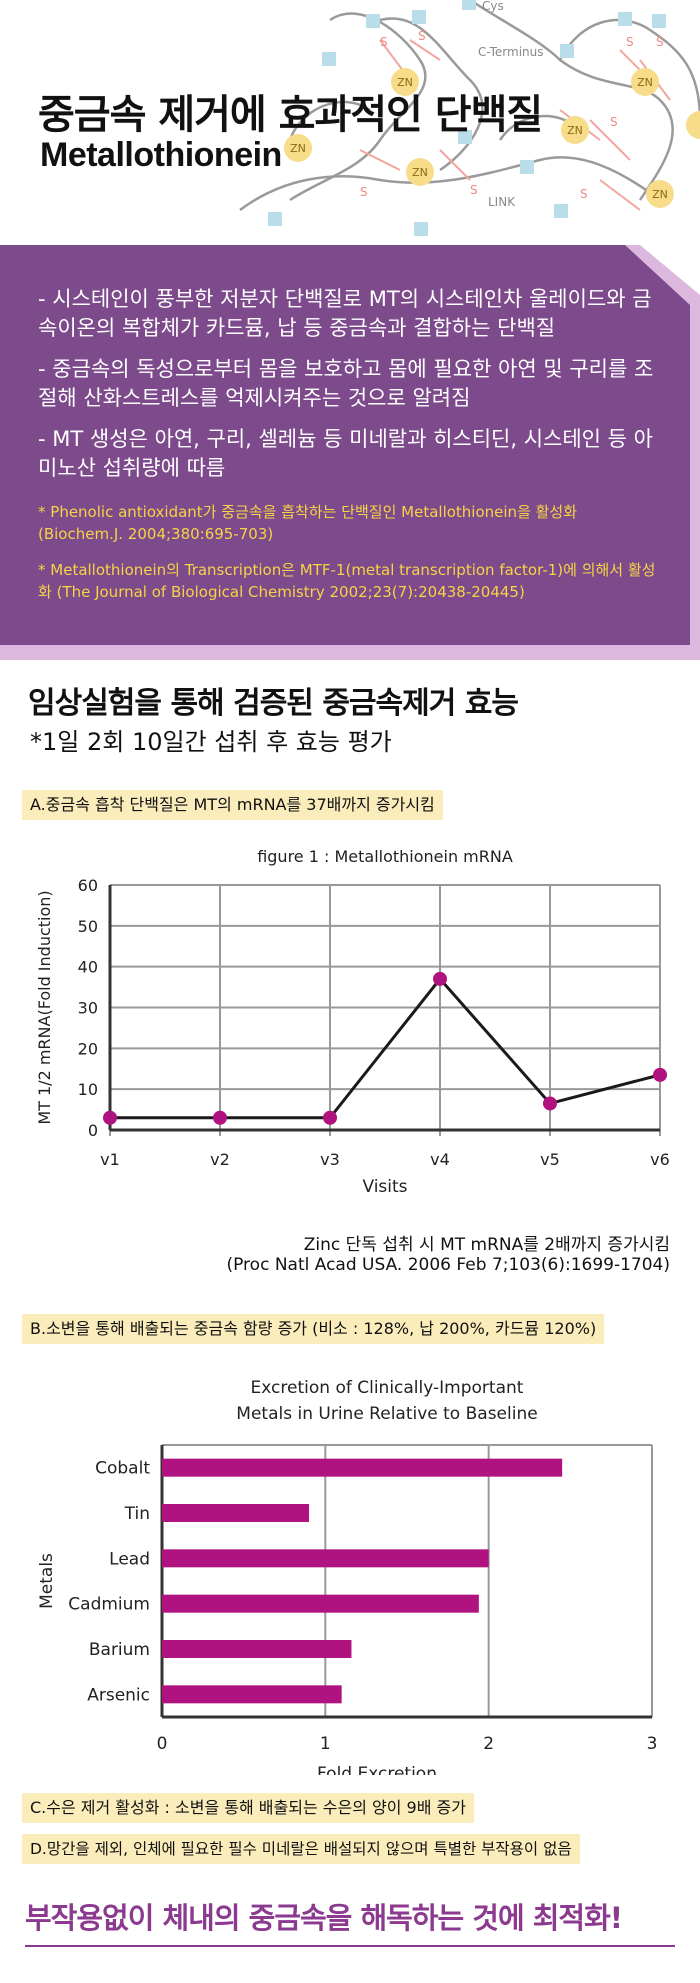  Describe the element at coordinates (109, 1605) in the screenshot. I see `y-tick-label: Cadmium` at that location.